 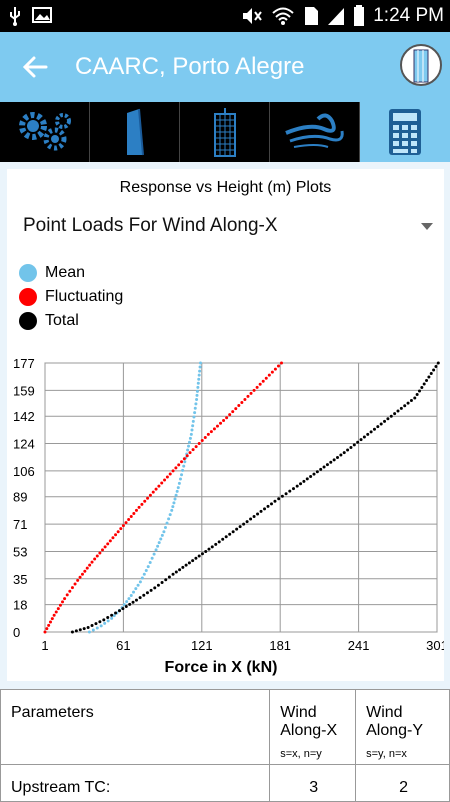 What do you see at coordinates (24, 416) in the screenshot?
I see `y-tick-label: 142` at bounding box center [24, 416].